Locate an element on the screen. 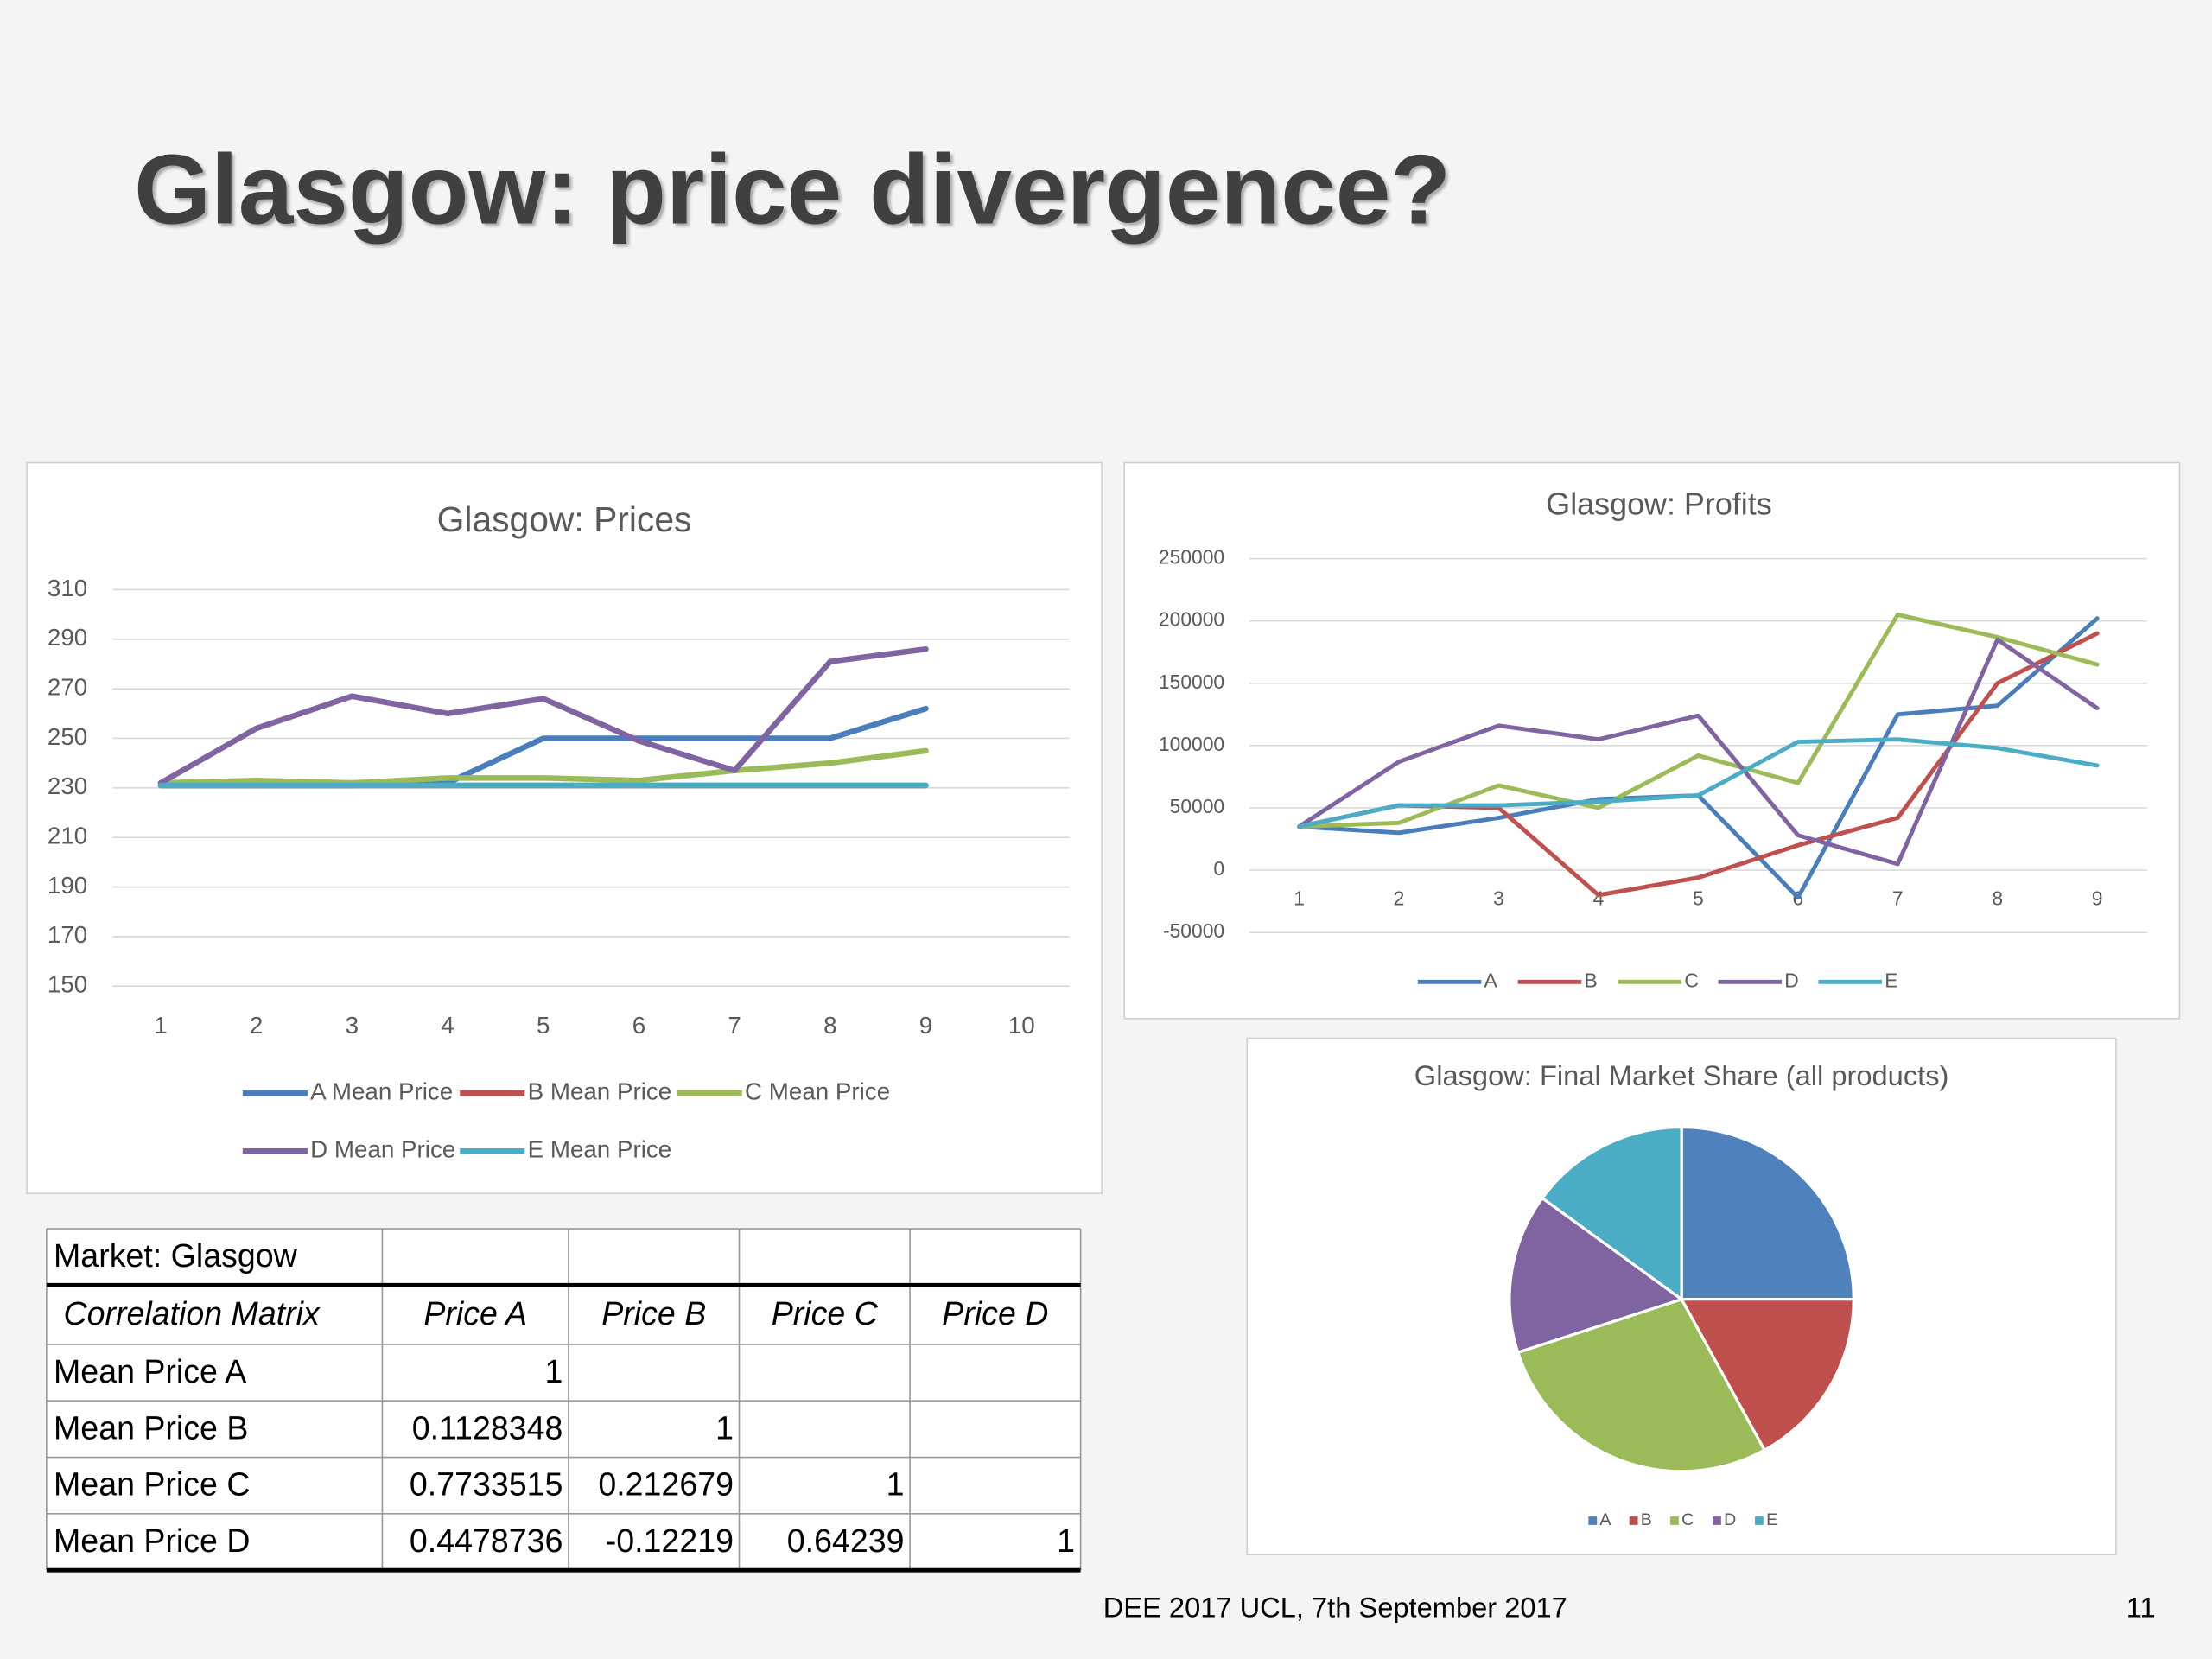  y-tick-label: 230 is located at coordinates (67, 785).